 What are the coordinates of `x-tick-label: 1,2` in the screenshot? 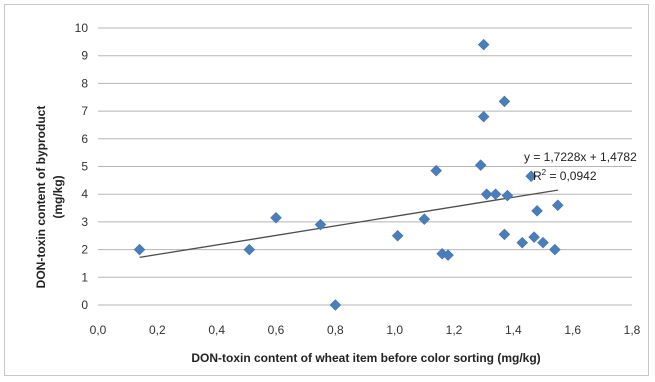 It's located at (454, 330).